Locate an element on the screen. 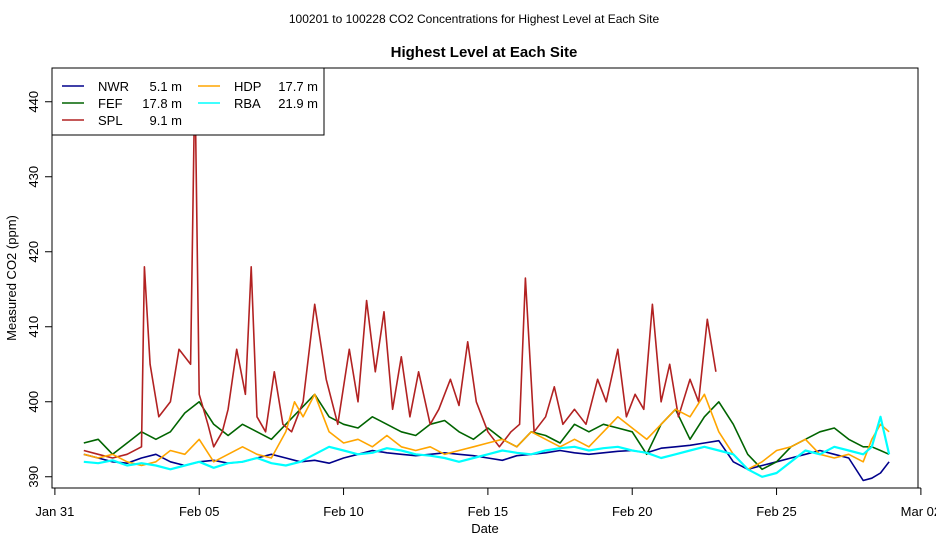 The height and width of the screenshot is (540, 936). legend-item-hdp: HDP 17.7 m is located at coordinates (258, 86).